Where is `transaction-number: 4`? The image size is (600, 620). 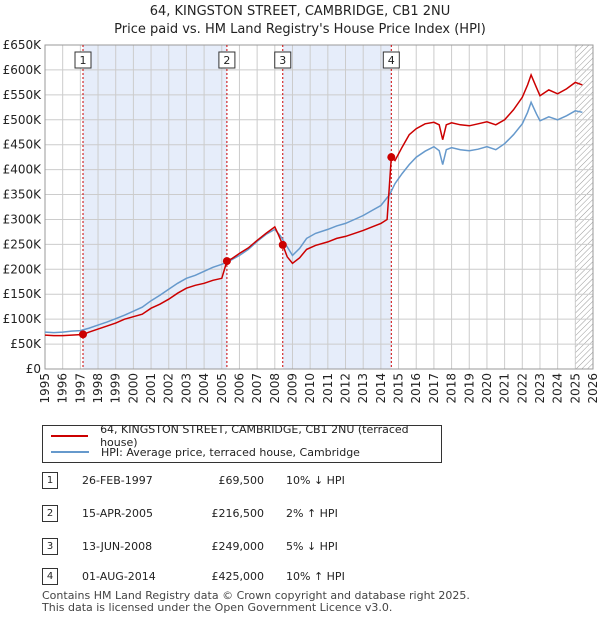 transaction-number: 4 is located at coordinates (50, 576).